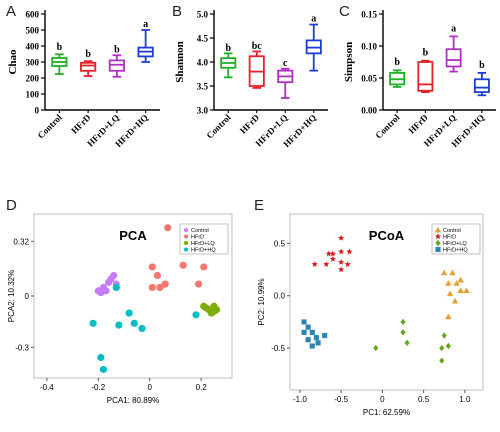 The image size is (500, 432). Describe the element at coordinates (203, 15) in the screenshot. I see `y-tick-label: 5.0` at that location.